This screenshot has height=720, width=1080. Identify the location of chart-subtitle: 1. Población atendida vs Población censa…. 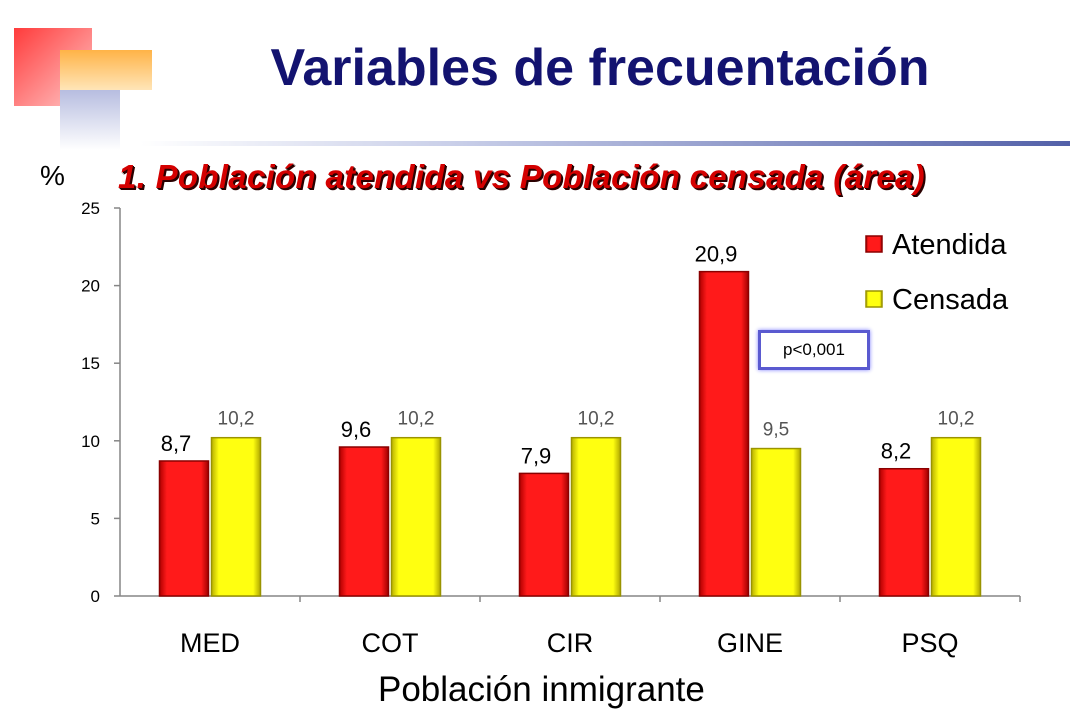
(521, 176).